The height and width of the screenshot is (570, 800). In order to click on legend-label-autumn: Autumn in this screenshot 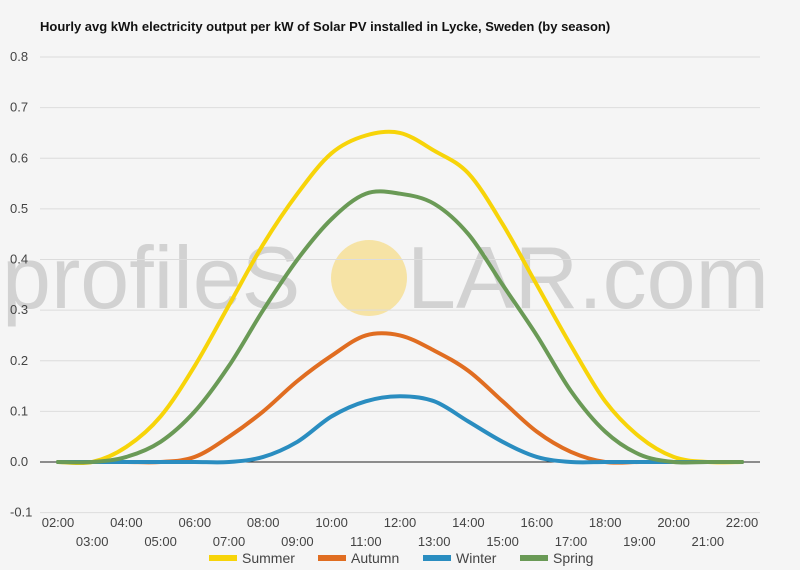, I will do `click(375, 558)`.